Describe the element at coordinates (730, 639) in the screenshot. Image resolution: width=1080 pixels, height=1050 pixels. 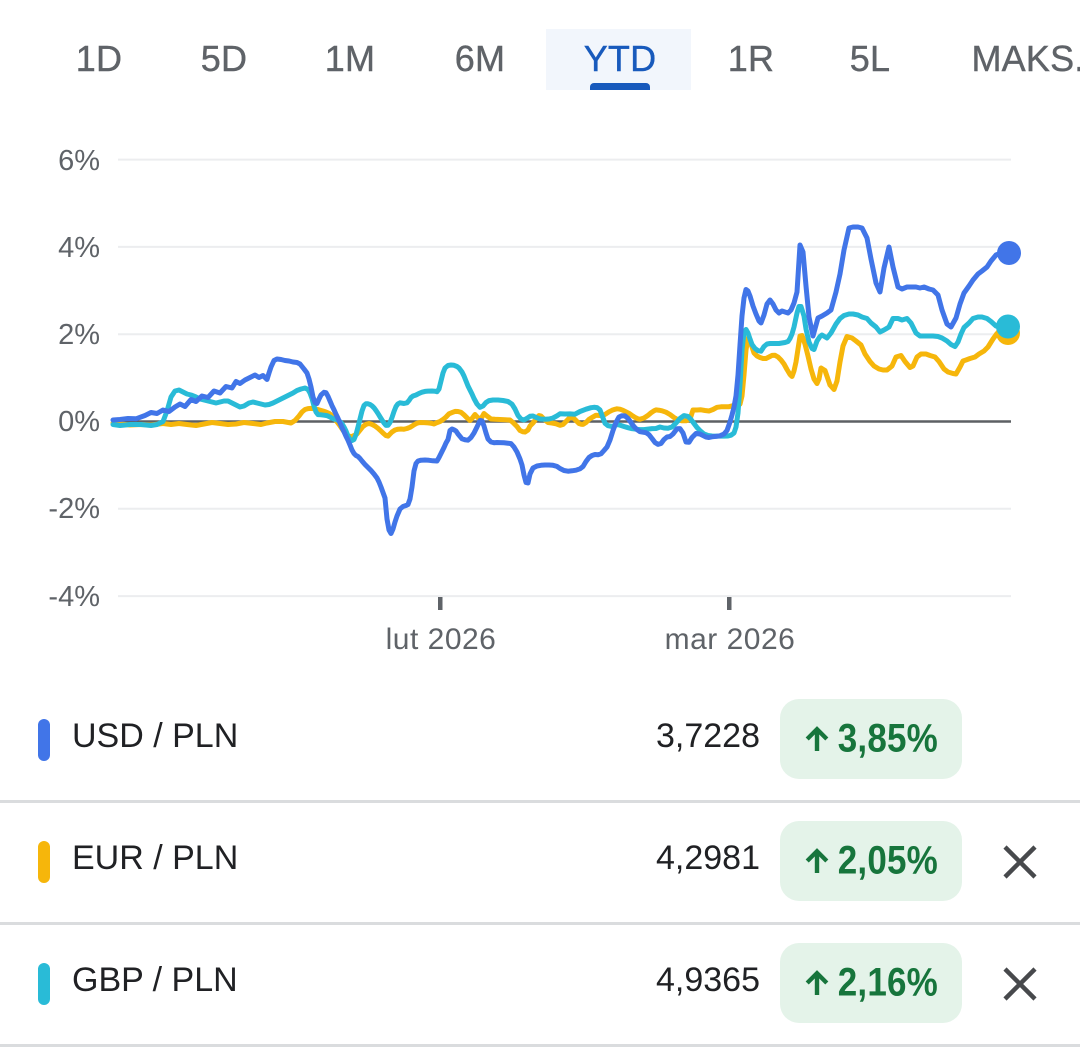
I see `svg-text: mar 2026` at that location.